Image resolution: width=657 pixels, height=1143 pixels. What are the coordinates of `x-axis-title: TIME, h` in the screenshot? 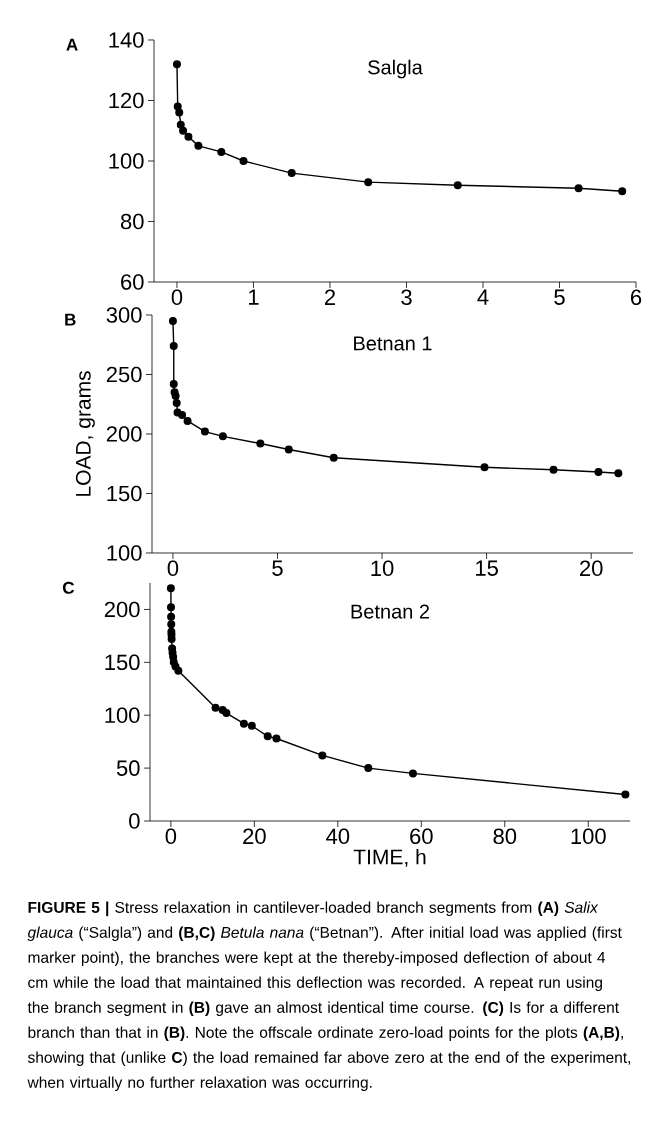 It's located at (389, 857).